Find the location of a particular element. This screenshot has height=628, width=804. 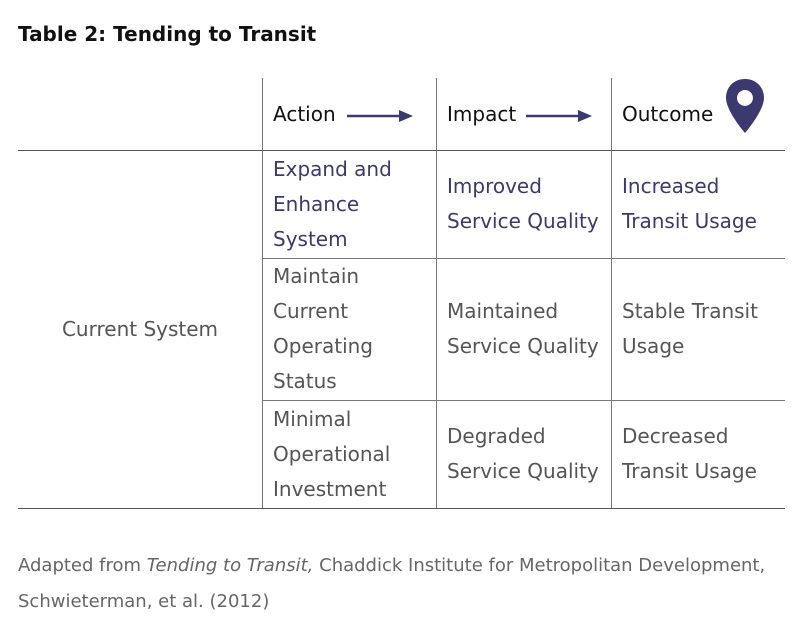

table-cell: Decreased Transit Usage is located at coordinates (702, 454).